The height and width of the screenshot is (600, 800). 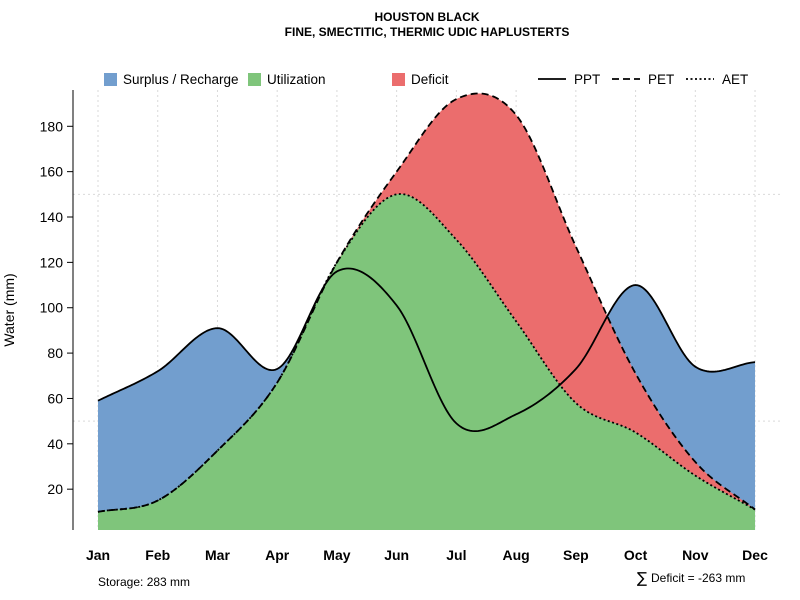 I want to click on storage-note: Storage: 283 mm, so click(x=144, y=582).